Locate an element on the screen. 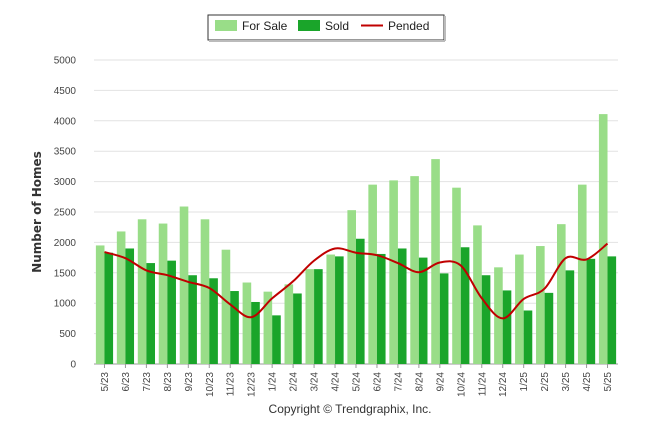 This screenshot has width=646, height=434. legend: For Sale Sold Pended is located at coordinates (326, 28).